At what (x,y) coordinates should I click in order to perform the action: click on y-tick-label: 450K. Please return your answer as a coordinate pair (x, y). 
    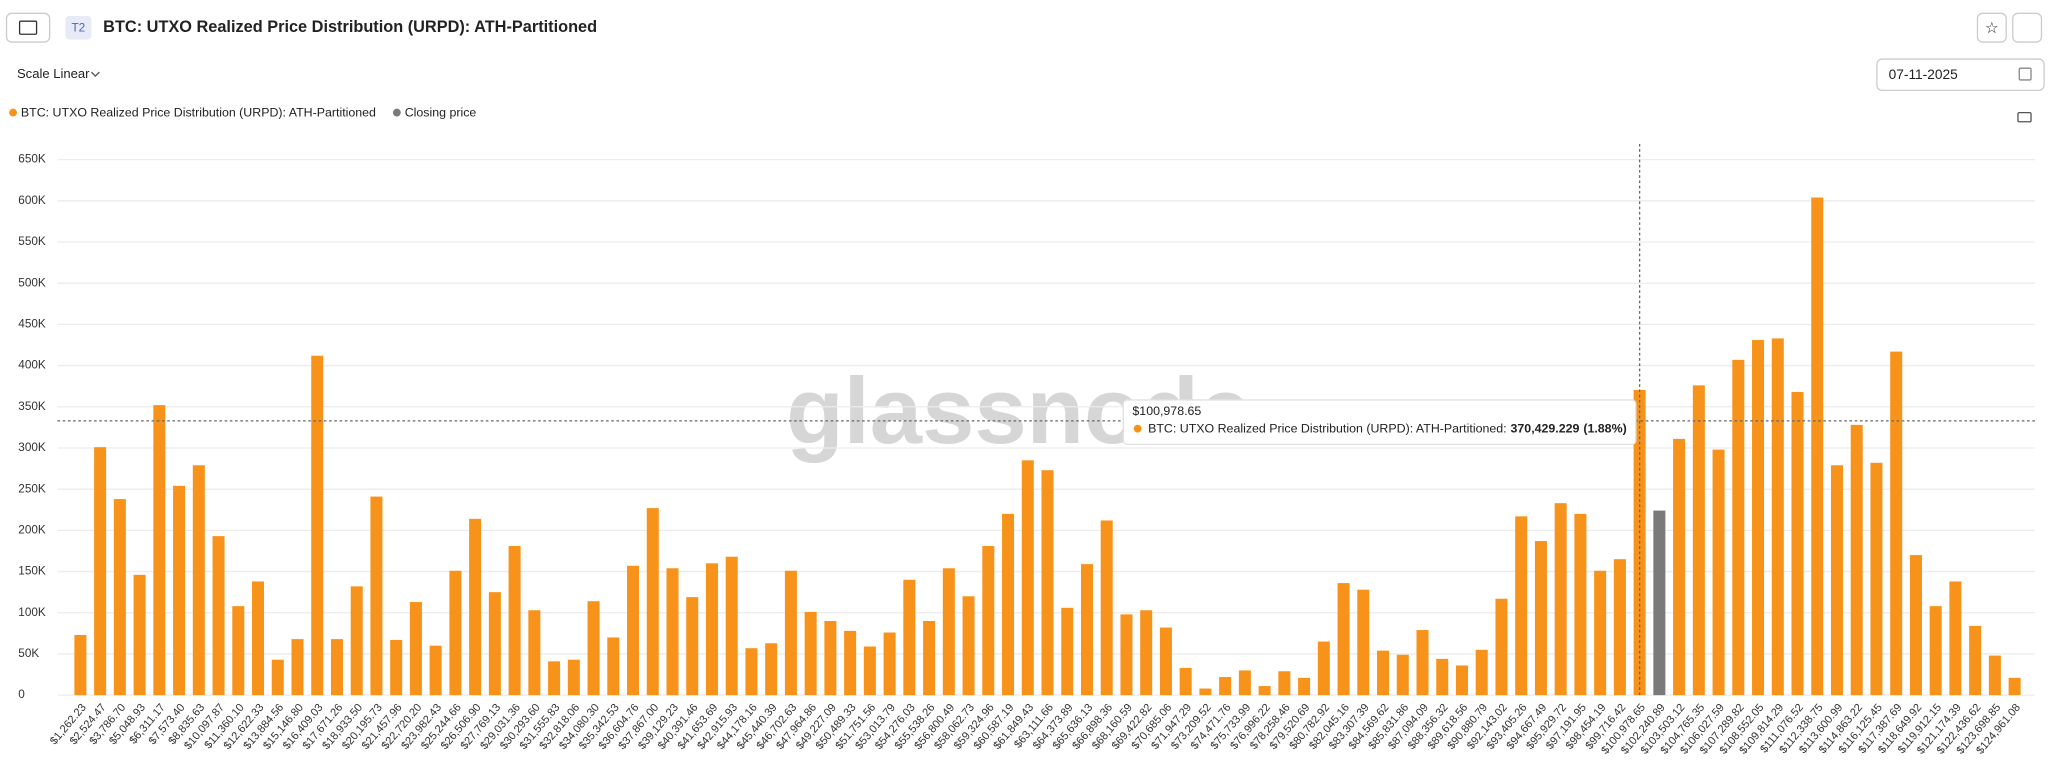
    Looking at the image, I should click on (32, 324).